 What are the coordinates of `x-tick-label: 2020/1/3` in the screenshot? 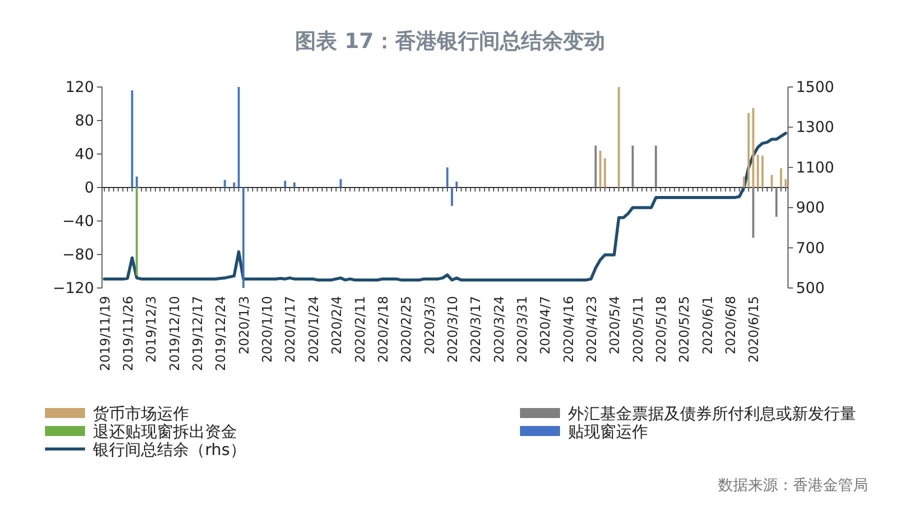 It's located at (244, 325).